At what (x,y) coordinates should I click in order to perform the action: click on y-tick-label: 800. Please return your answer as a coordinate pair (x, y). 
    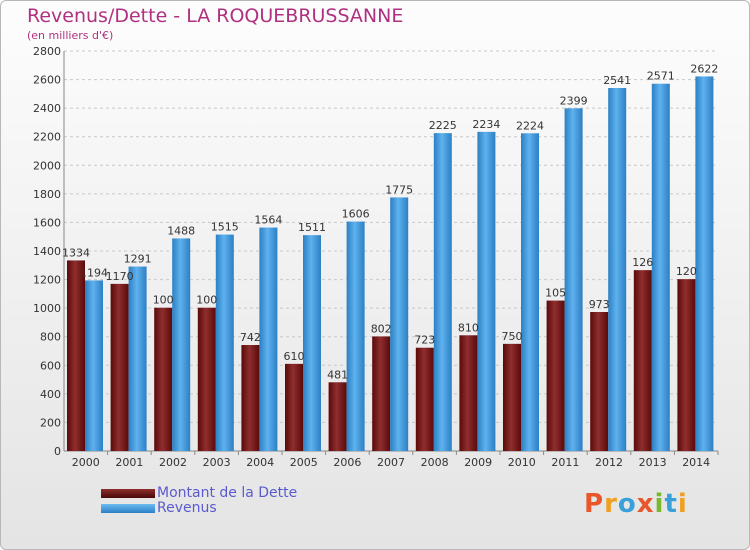
    Looking at the image, I should click on (50, 337).